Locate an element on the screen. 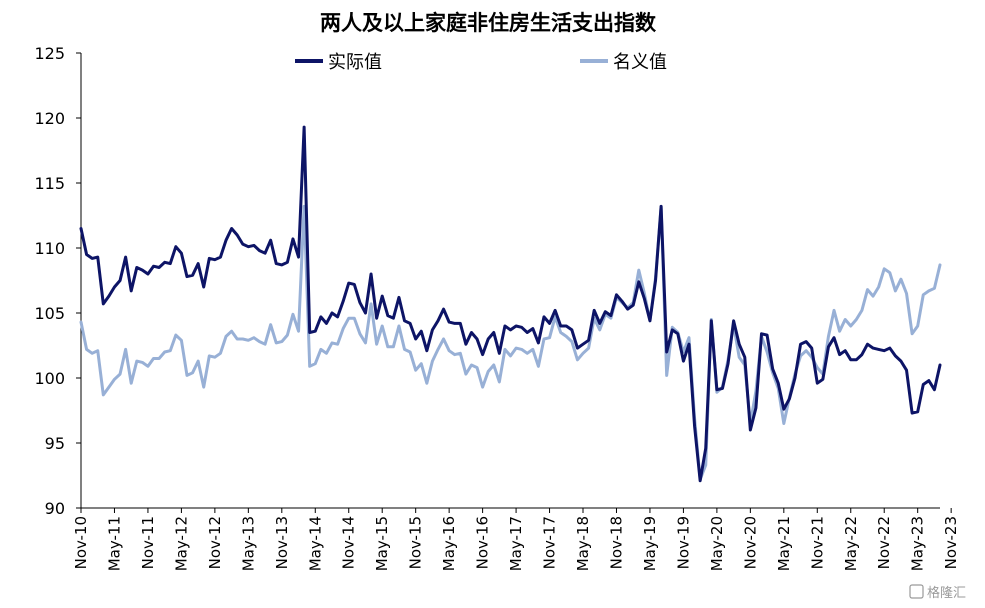 This screenshot has width=985, height=608. x-tick-label: Nov-20 is located at coordinates (750, 542).